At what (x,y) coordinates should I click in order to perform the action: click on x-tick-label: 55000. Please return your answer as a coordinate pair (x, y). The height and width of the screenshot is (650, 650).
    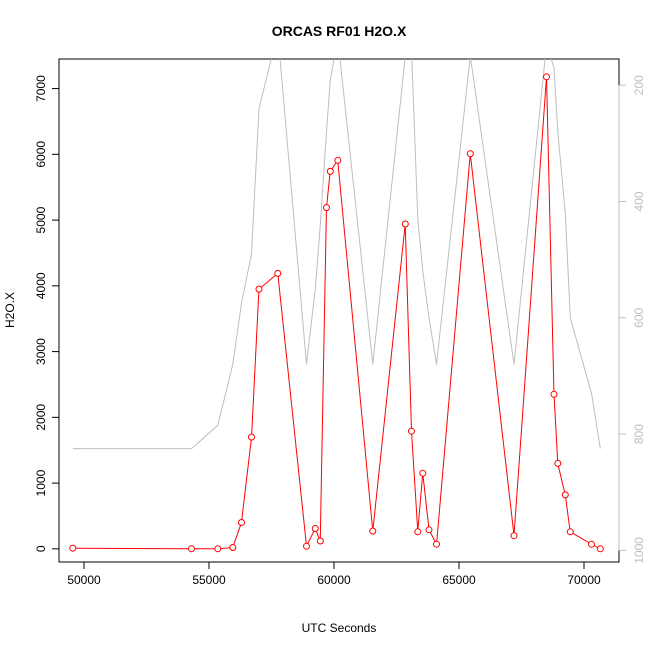
    Looking at the image, I should click on (209, 580).